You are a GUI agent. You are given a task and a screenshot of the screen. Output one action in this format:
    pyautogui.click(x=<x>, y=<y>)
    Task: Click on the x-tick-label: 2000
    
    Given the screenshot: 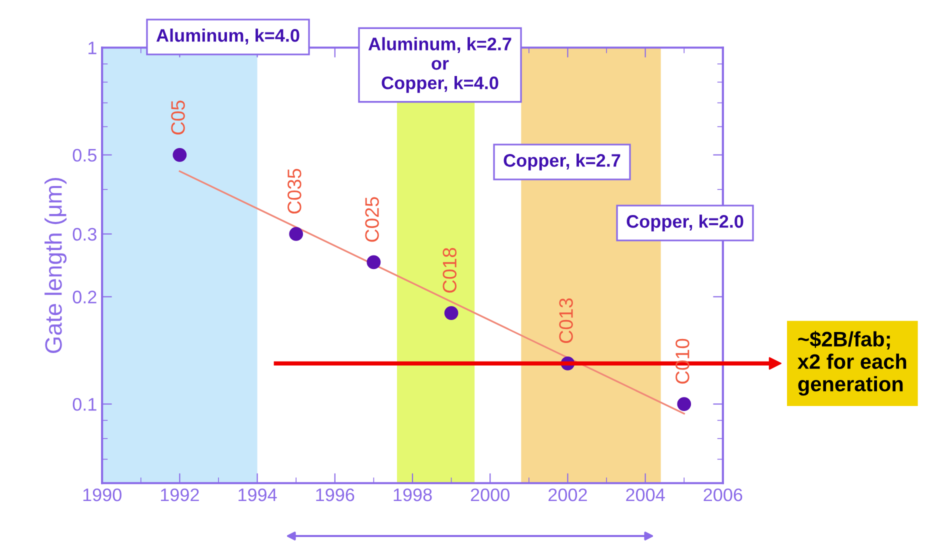 What is the action you would take?
    pyautogui.click(x=490, y=495)
    